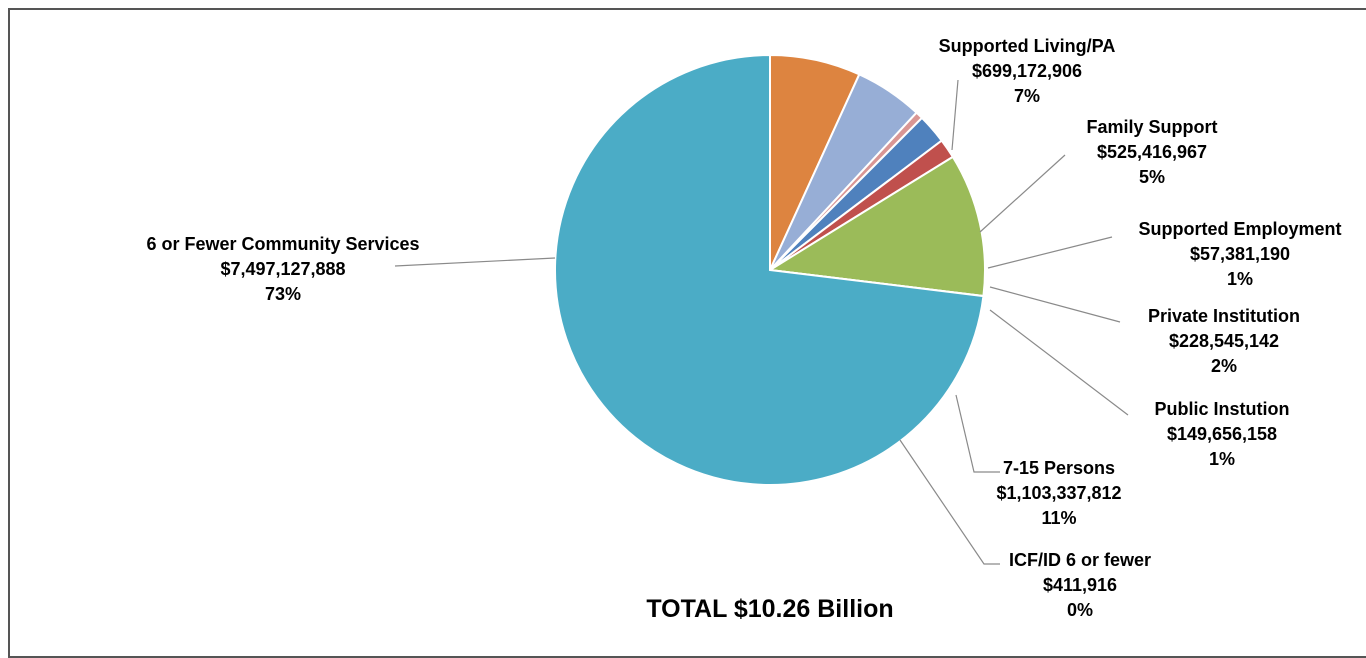  I want to click on data-label-percent: 0%, so click(1080, 610).